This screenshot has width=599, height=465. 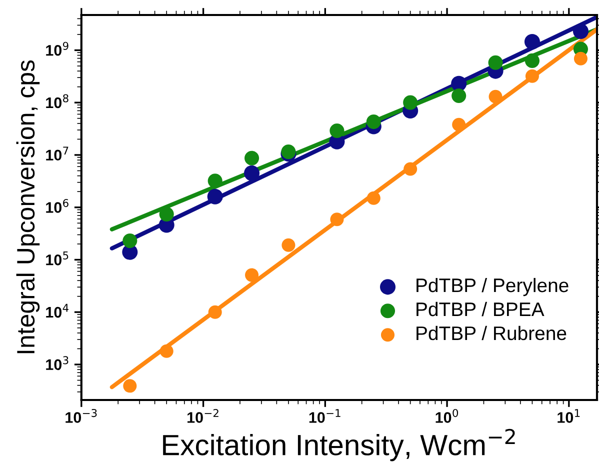 What do you see at coordinates (57, 153) in the screenshot?
I see `y-tick-label: 10$^{7}$` at bounding box center [57, 153].